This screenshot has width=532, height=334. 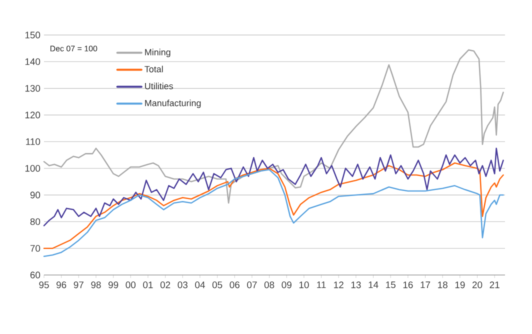 I want to click on y-tick-label: 80, so click(x=35, y=222).